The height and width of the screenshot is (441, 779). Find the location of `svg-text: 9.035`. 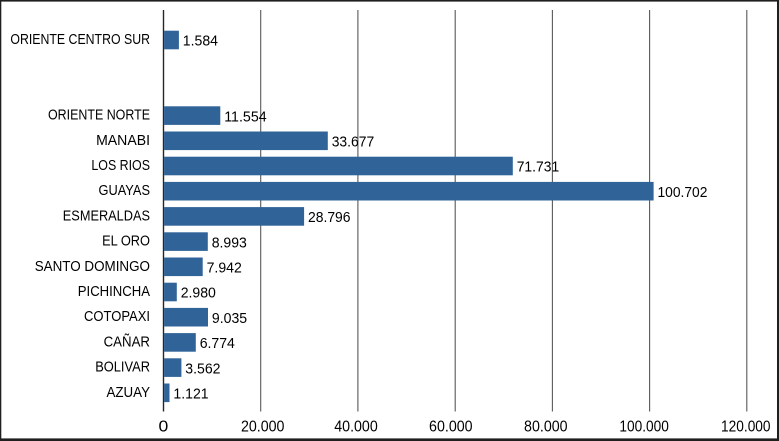

svg-text: 9.035 is located at coordinates (229, 319).